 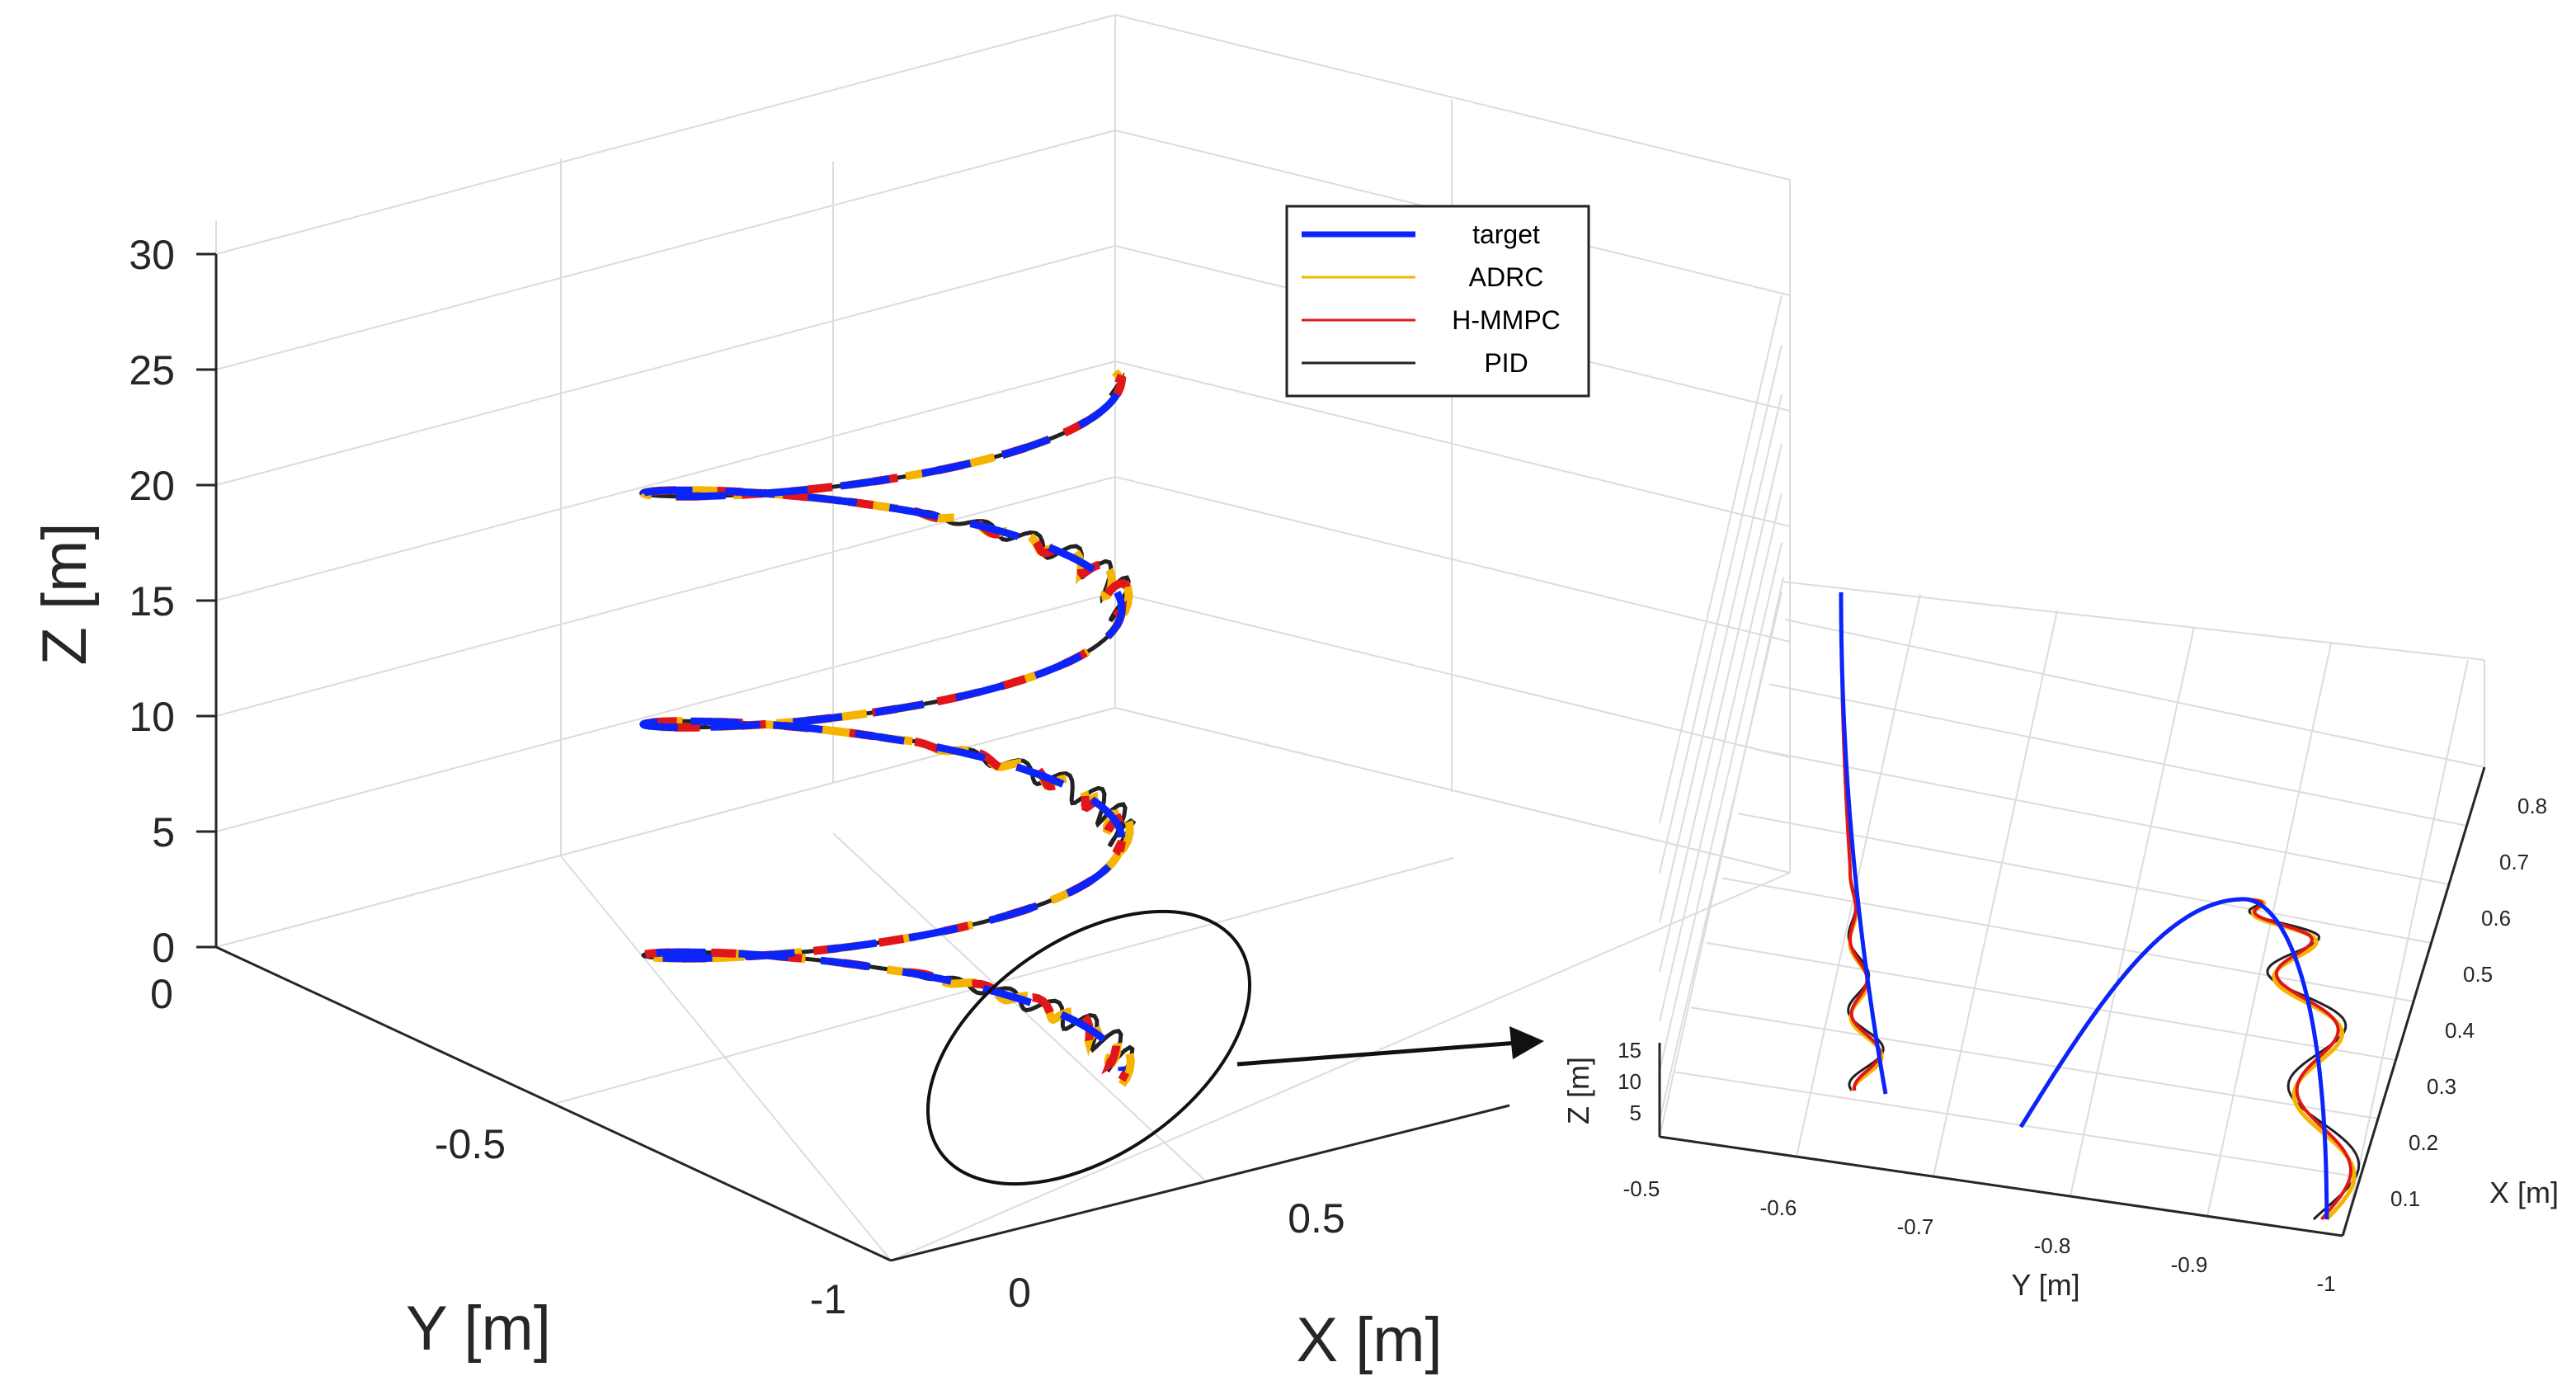 I want to click on main-z-tick-label: 15, so click(x=152, y=601).